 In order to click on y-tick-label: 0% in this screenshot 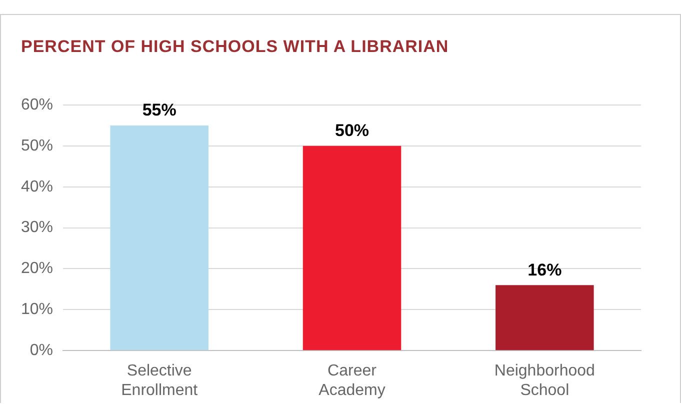, I will do `click(42, 351)`.